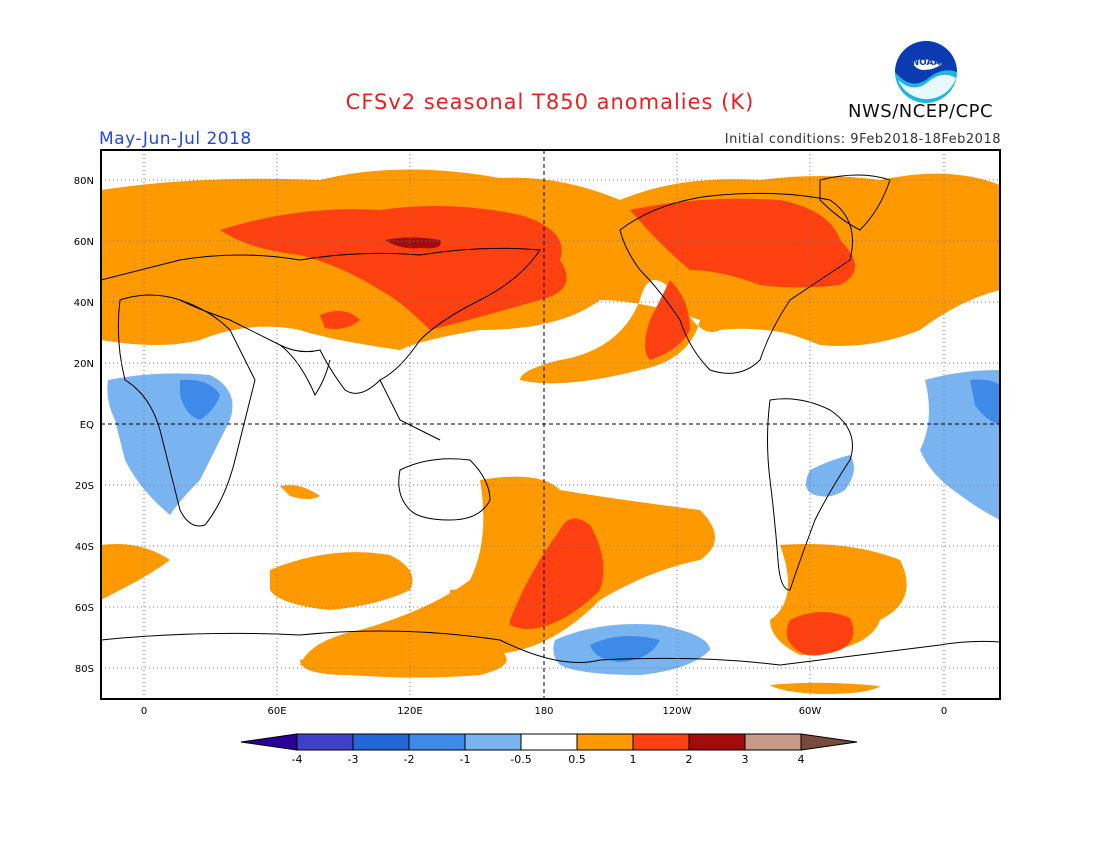 The width and height of the screenshot is (1100, 850). I want to click on lon-labels: 0 60E 120E 180 120W 60W 0, so click(544, 711).